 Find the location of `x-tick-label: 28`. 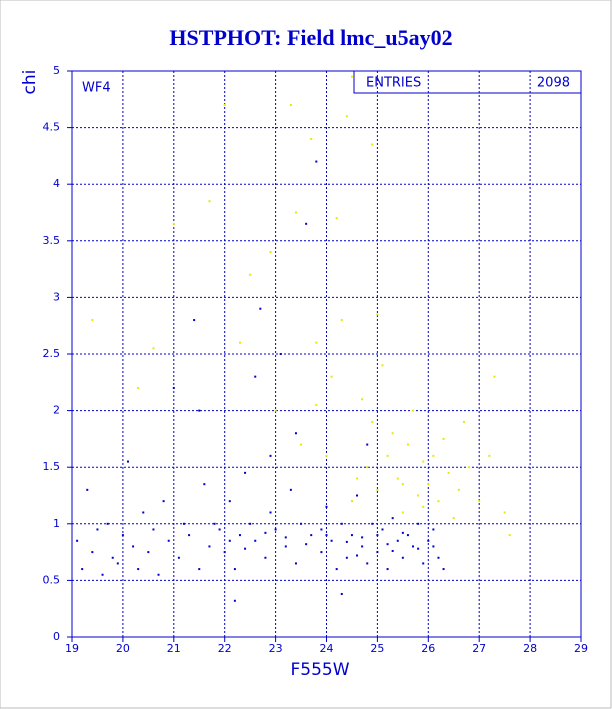

x-tick-label: 28 is located at coordinates (530, 648).